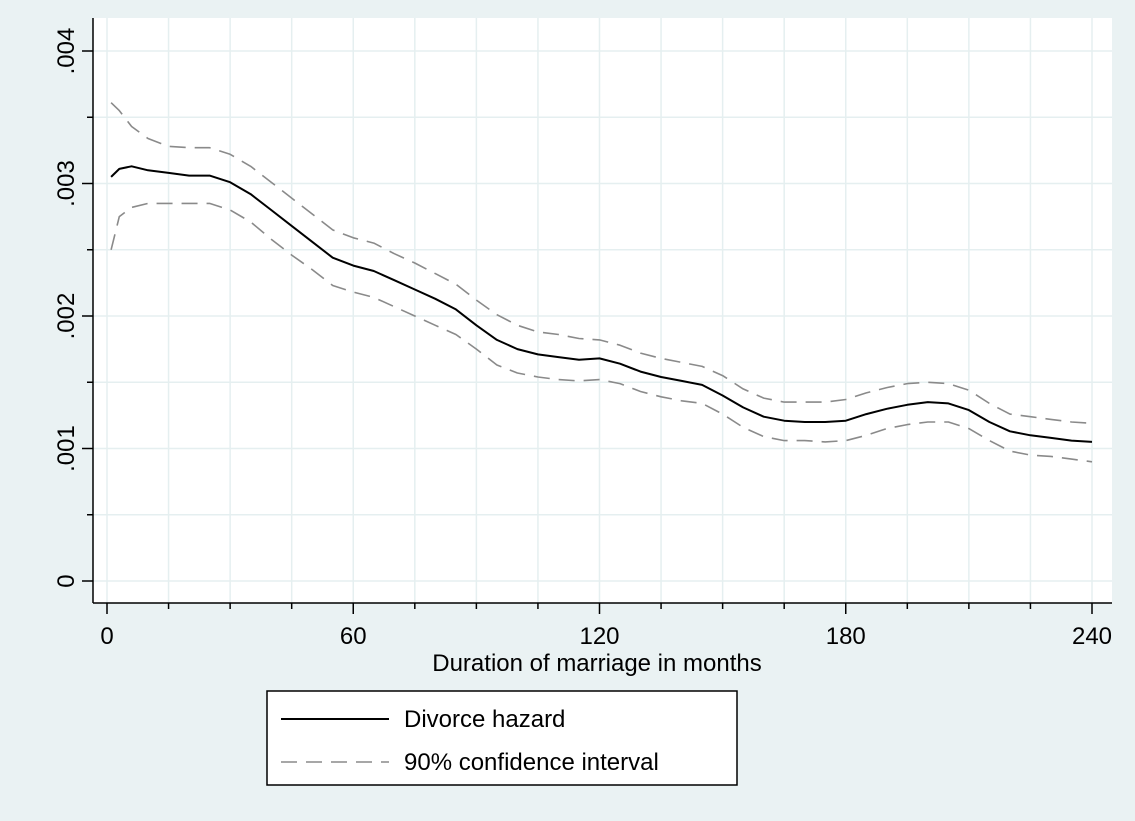 This screenshot has width=1135, height=821. I want to click on x-tick-label: 60, so click(353, 636).